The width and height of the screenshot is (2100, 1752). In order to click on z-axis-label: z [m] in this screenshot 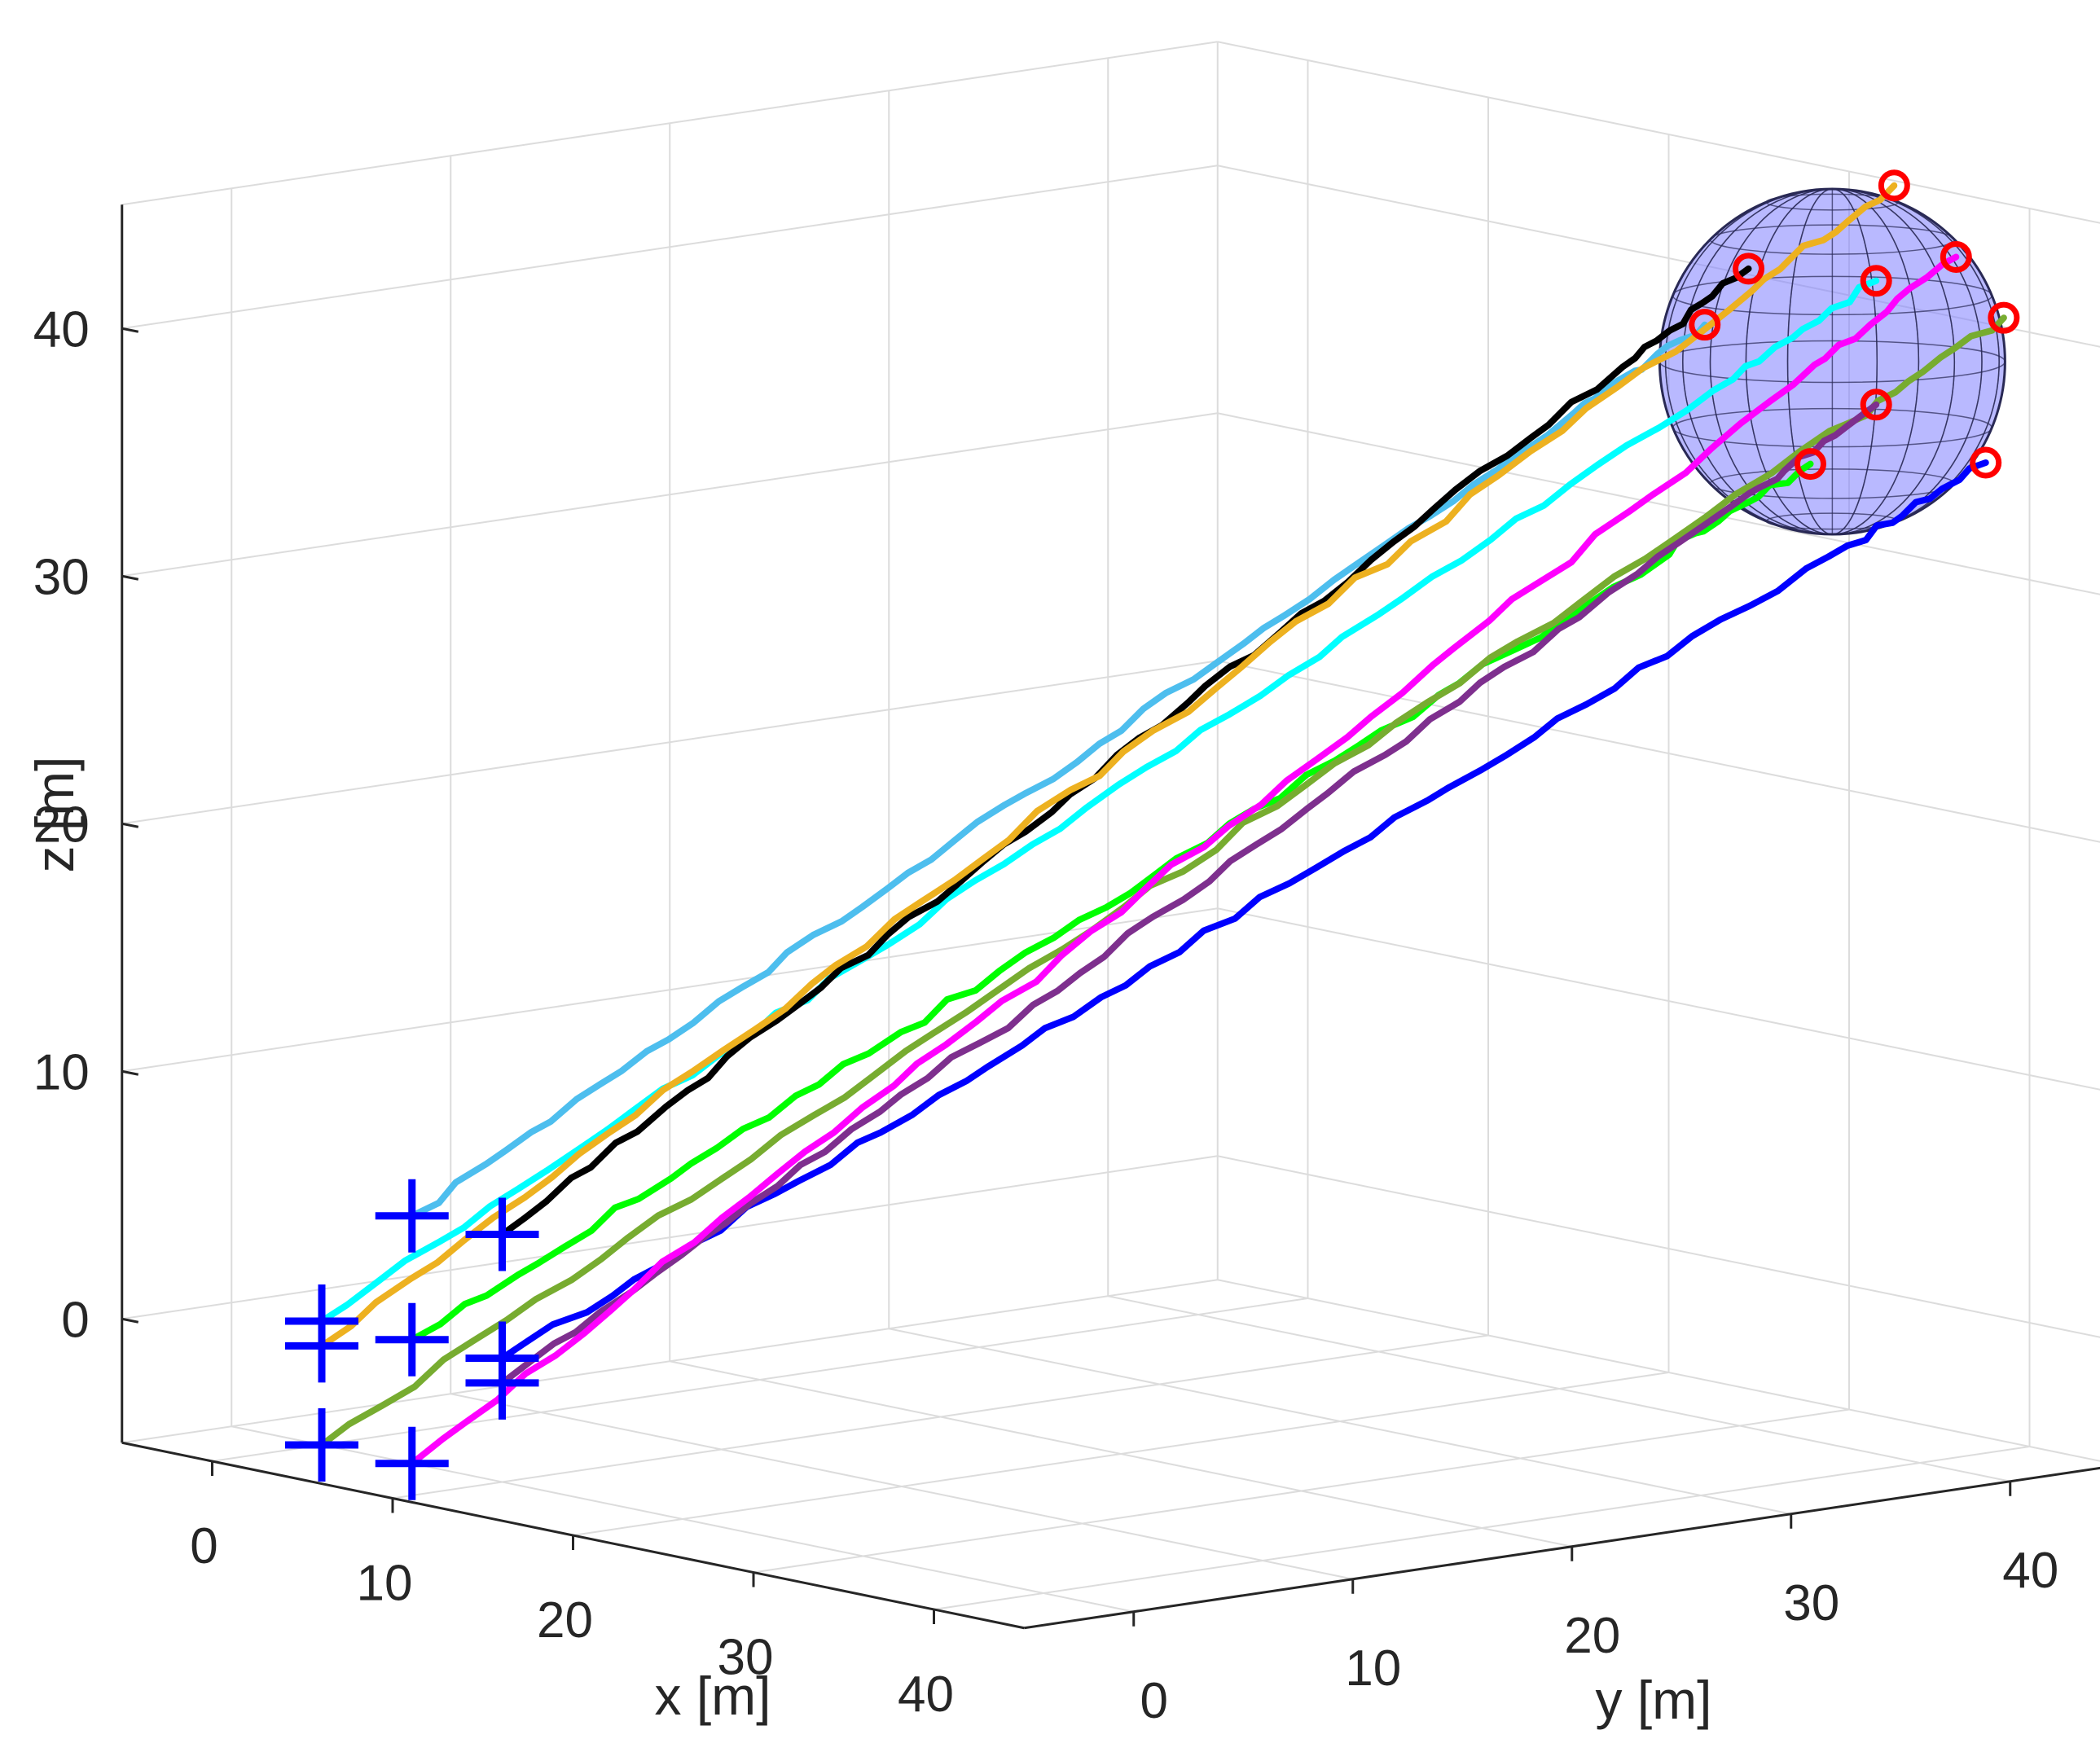, I will do `click(54, 815)`.